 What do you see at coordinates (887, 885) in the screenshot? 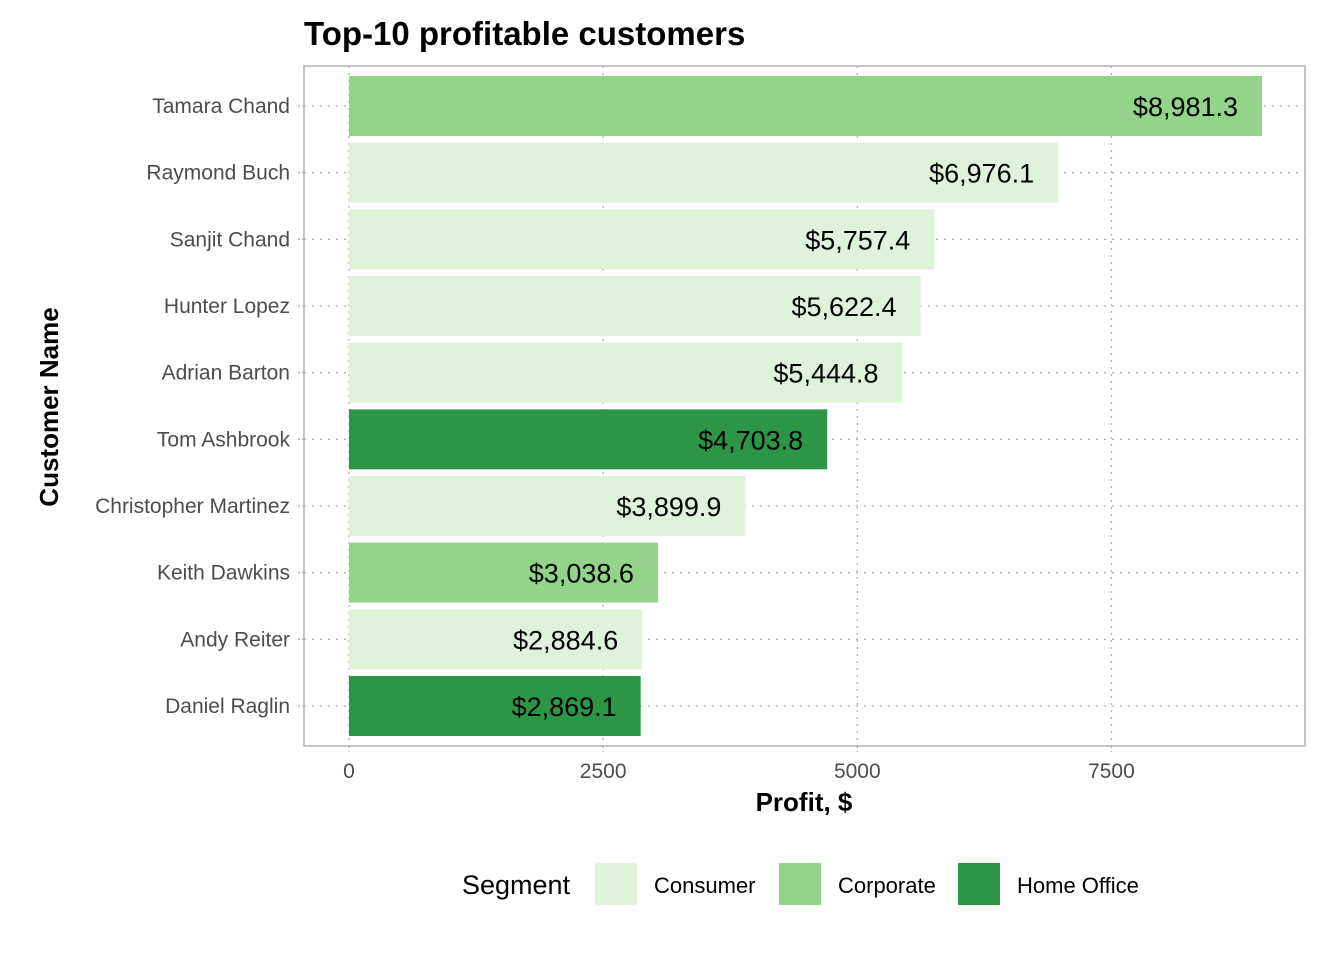
I see `legend-label: Corporate` at bounding box center [887, 885].